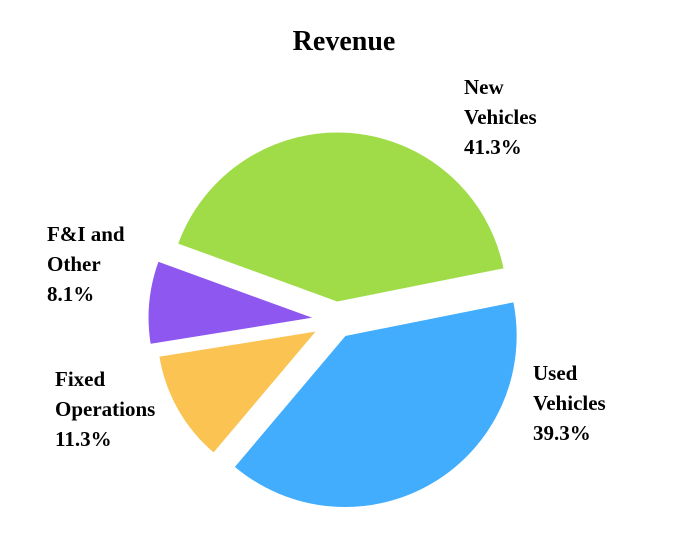  I want to click on slice-percent-label: 39.3%, so click(562, 433).